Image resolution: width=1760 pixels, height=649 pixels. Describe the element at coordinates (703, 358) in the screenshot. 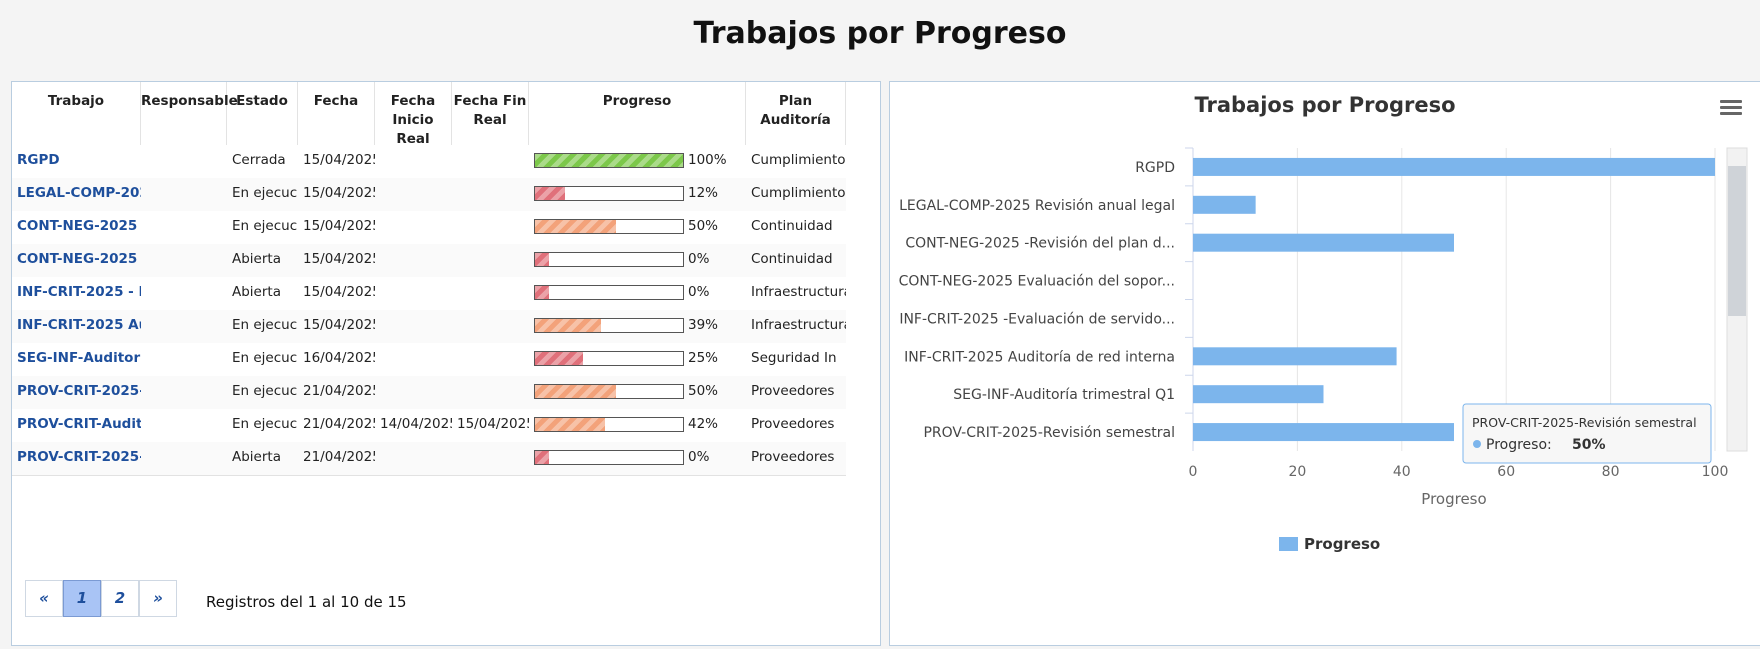

I see `progress-label: 25%` at that location.